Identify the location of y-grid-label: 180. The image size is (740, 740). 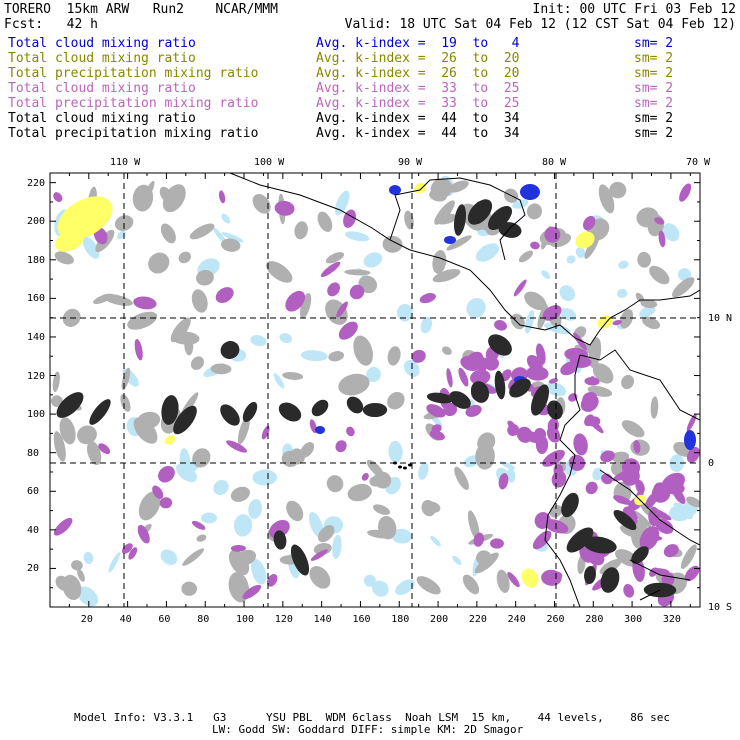
(36, 260).